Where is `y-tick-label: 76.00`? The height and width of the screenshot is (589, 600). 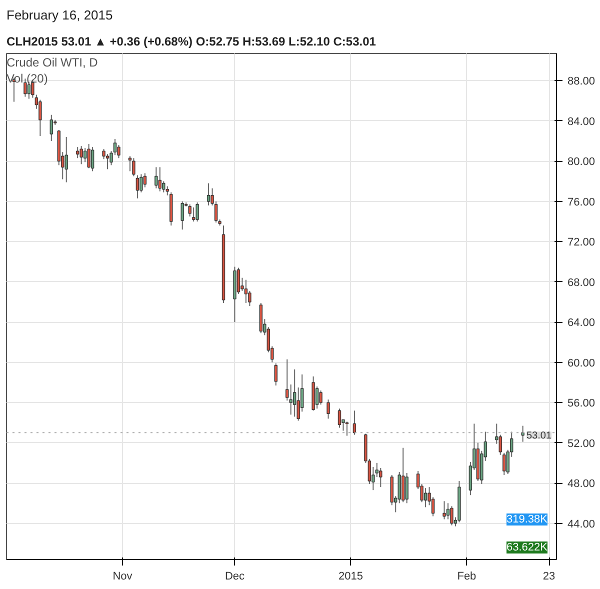
y-tick-label: 76.00 is located at coordinates (582, 202).